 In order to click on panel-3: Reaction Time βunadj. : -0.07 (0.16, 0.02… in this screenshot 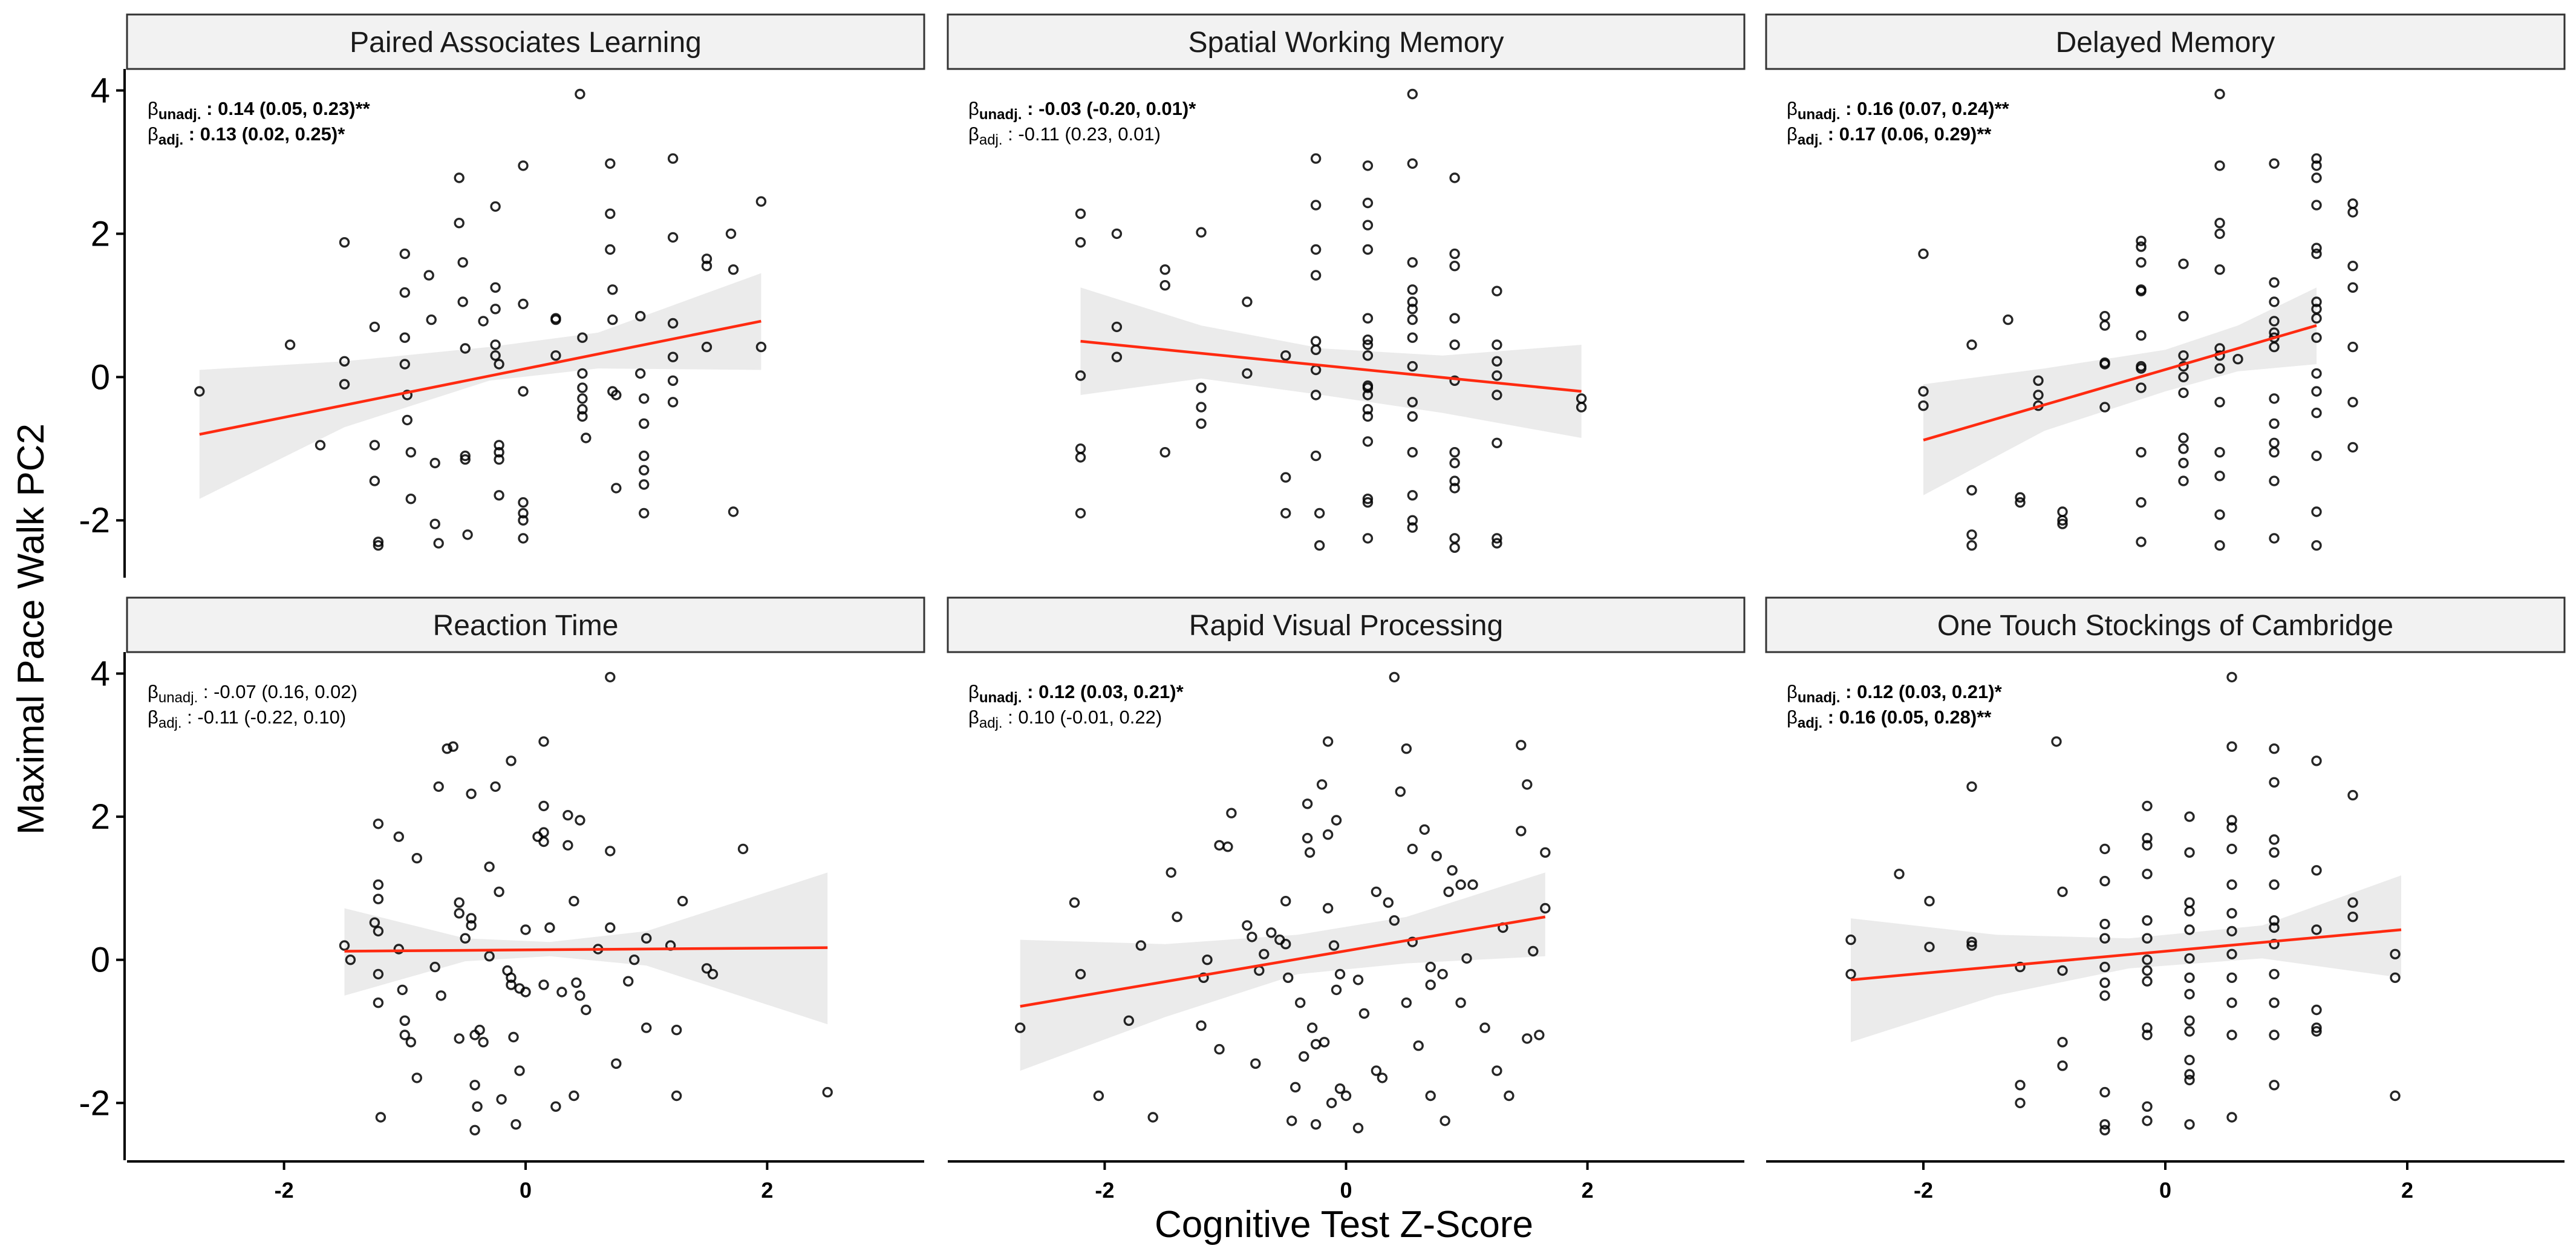, I will do `click(525, 866)`.